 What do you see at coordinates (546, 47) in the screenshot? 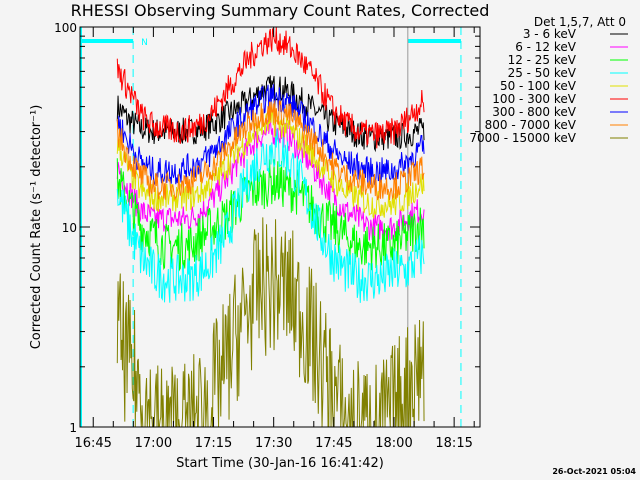
I see `legend-label: 6 - 12 keV` at bounding box center [546, 47].